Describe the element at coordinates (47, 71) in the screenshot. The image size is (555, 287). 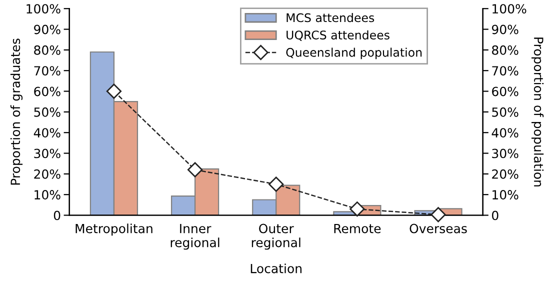
I see `y-tick-label: 70%` at that location.